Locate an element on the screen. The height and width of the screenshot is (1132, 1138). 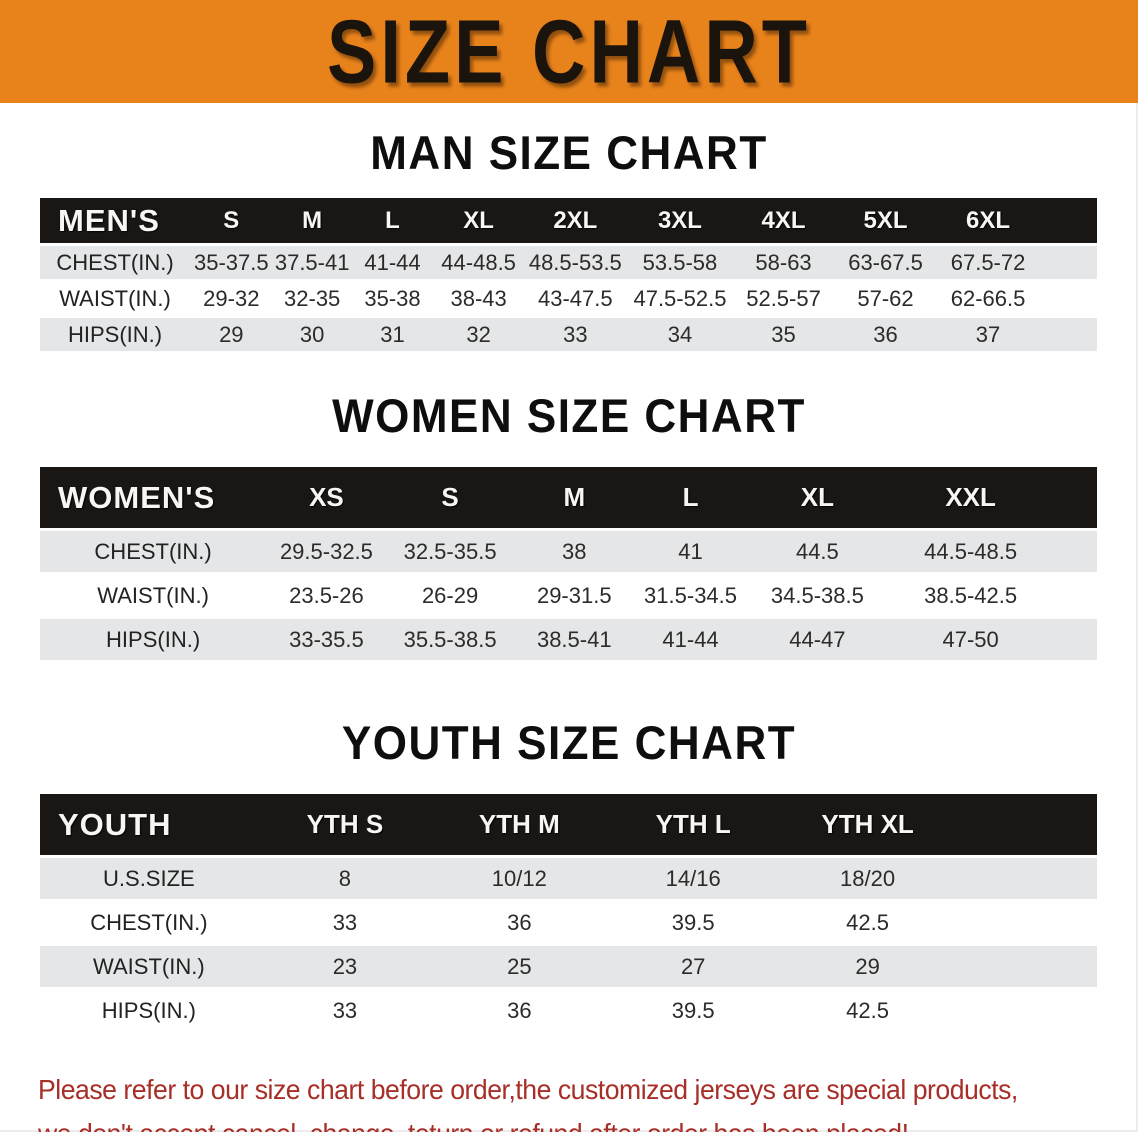
size-cell: 67.5-72 is located at coordinates (988, 262).